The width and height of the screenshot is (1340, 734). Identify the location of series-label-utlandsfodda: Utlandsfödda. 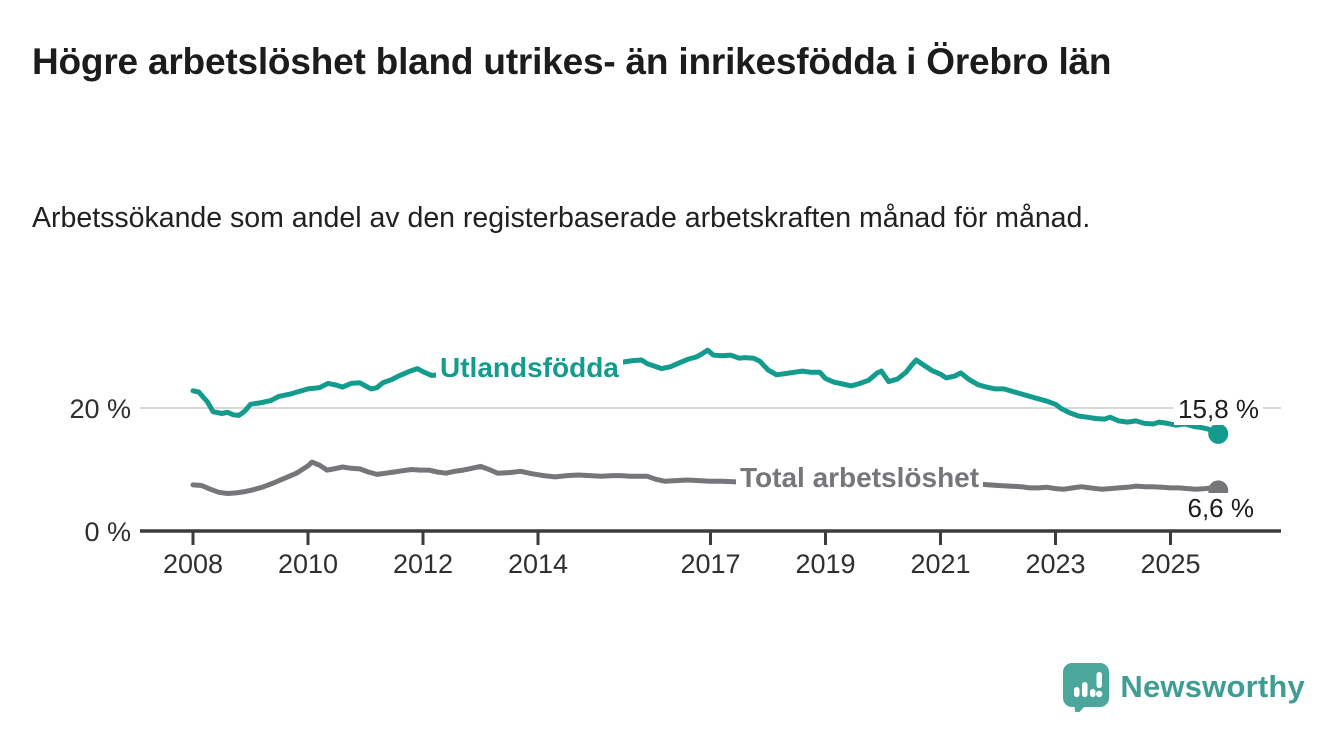
(529, 368).